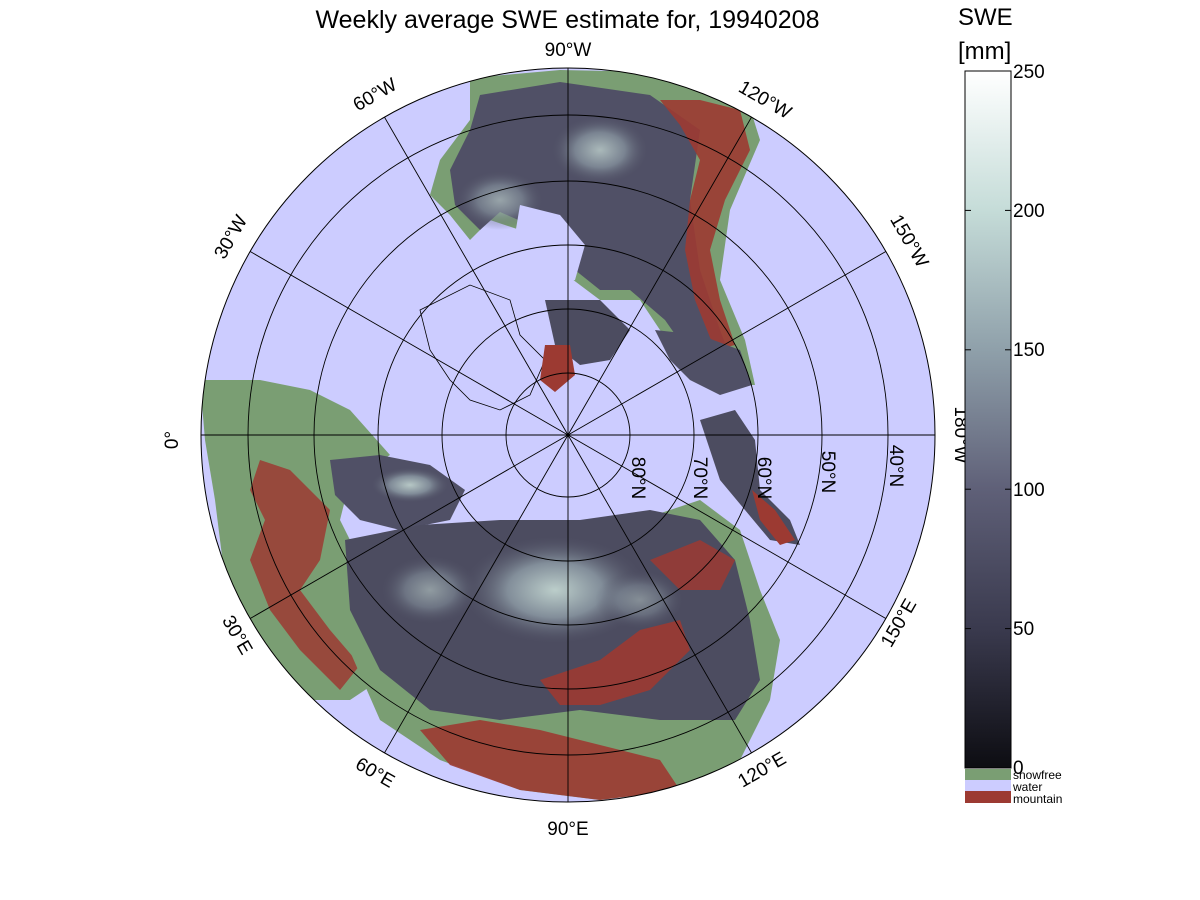  What do you see at coordinates (550, 245) in the screenshot?
I see `hudson-bay` at bounding box center [550, 245].